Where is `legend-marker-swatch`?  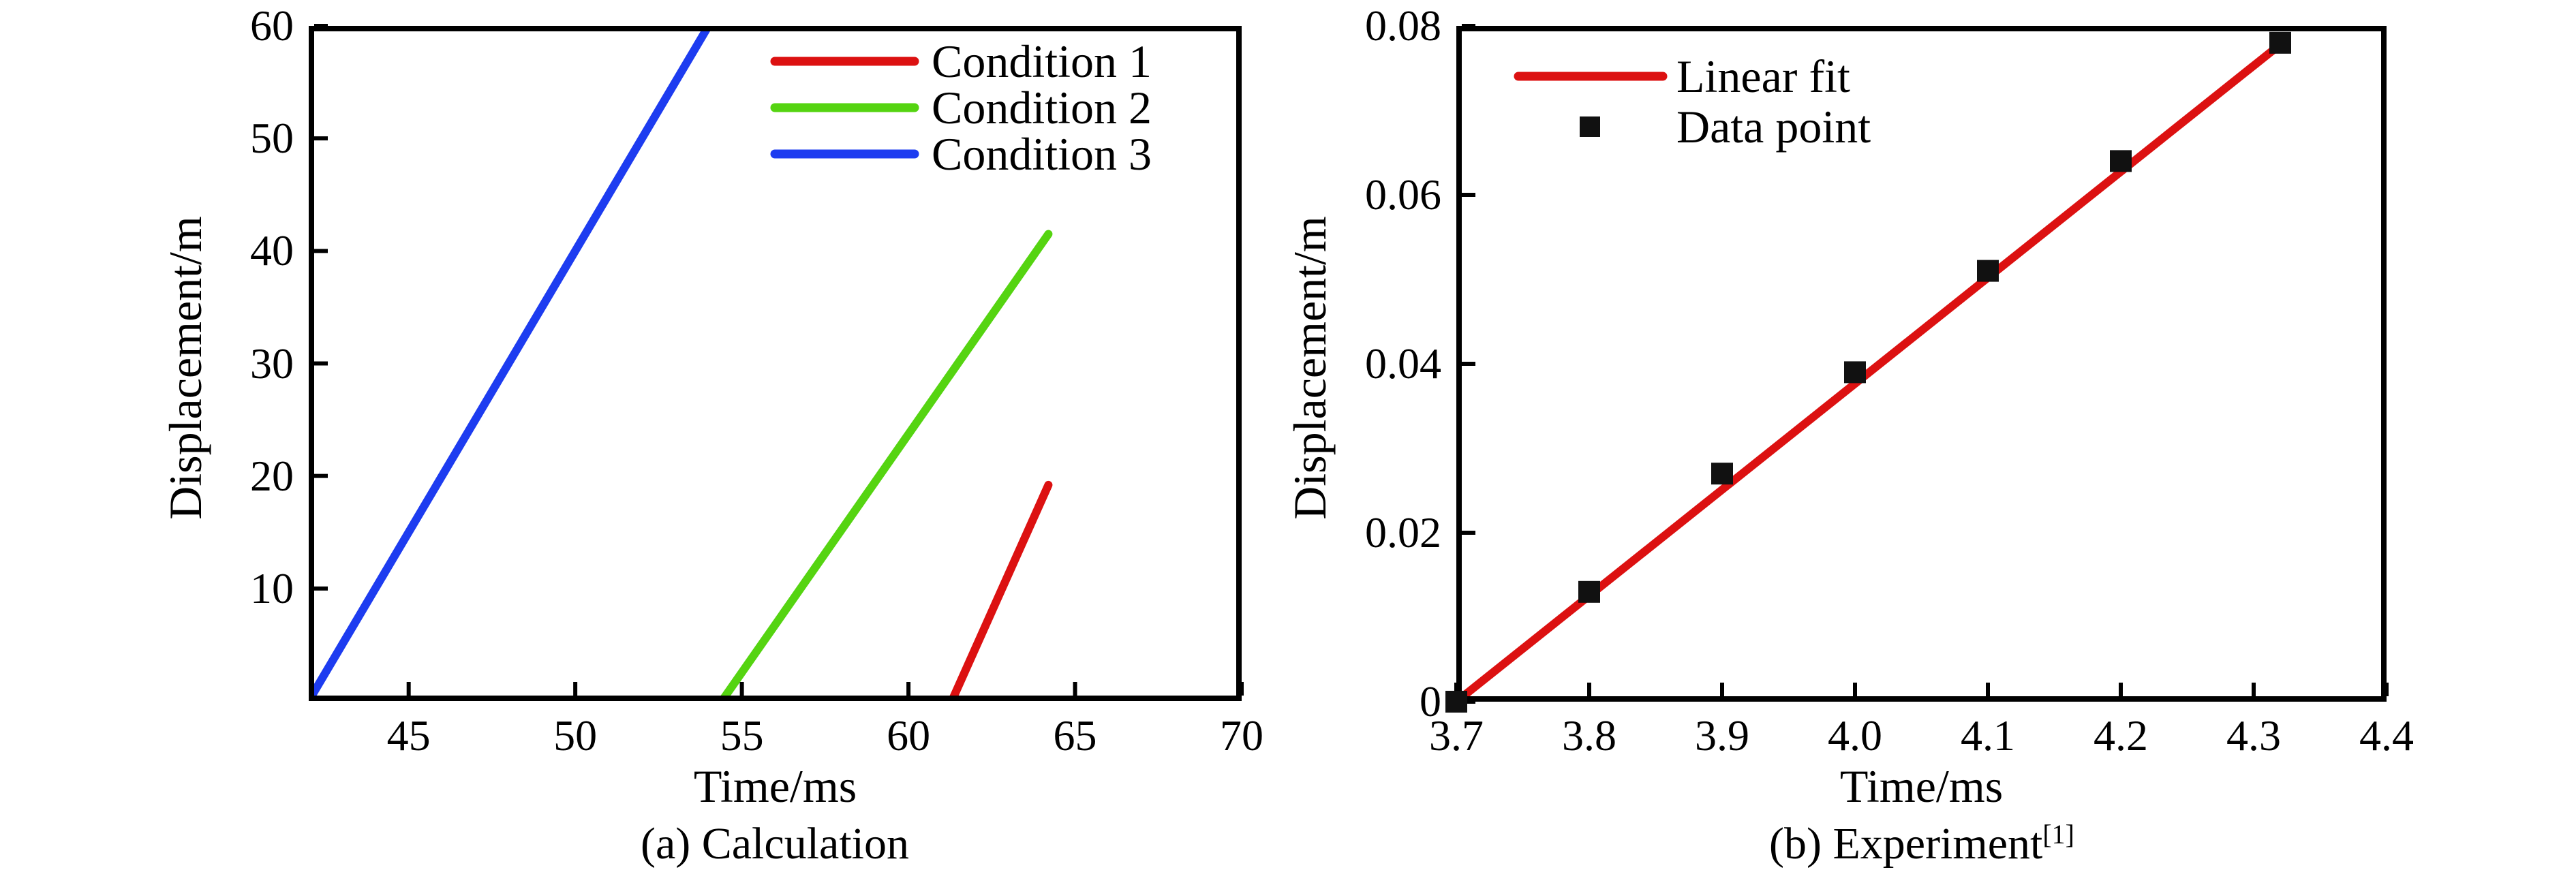 legend-marker-swatch is located at coordinates (1590, 127).